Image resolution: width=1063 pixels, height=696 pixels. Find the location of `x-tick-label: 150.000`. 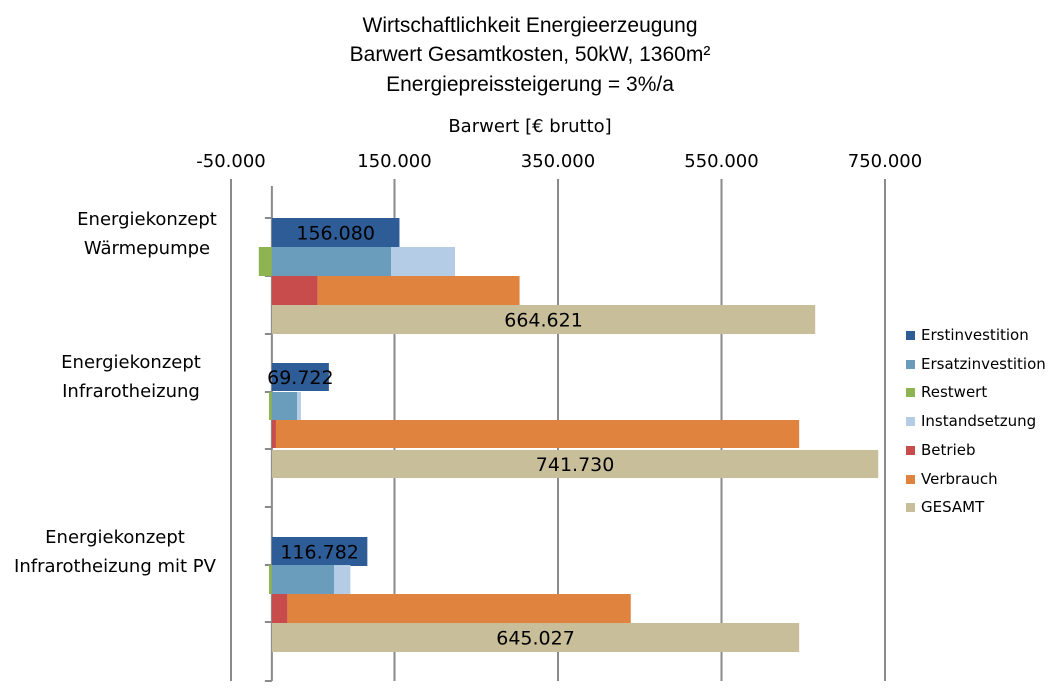

x-tick-label: 150.000 is located at coordinates (394, 161).